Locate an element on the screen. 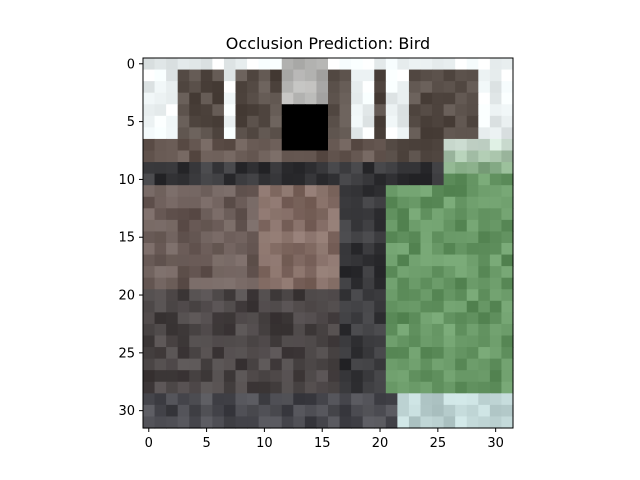 The image size is (640, 480). y-tick-label: 10 is located at coordinates (126, 180).